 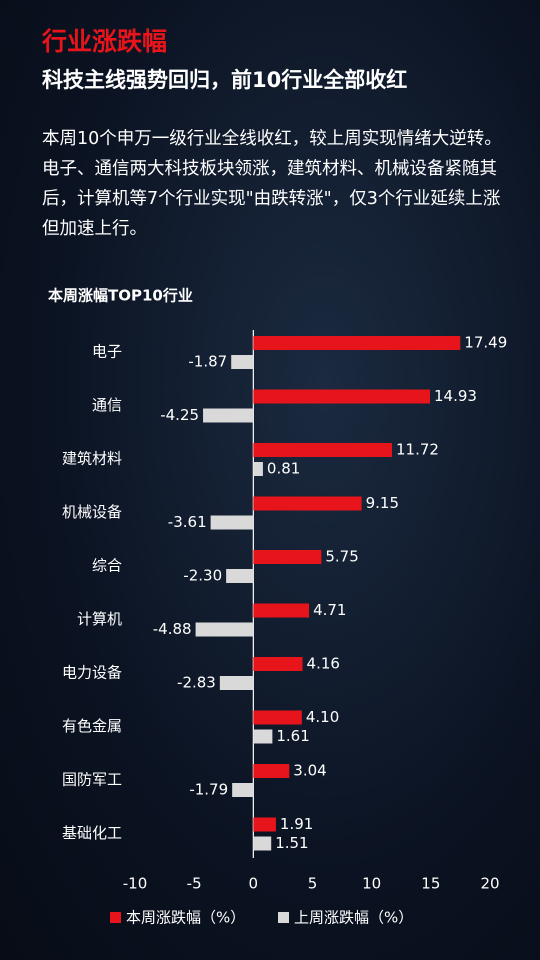 What do you see at coordinates (120, 296) in the screenshot?
I see `chart-title: 本周涨幅TOP10行业` at bounding box center [120, 296].